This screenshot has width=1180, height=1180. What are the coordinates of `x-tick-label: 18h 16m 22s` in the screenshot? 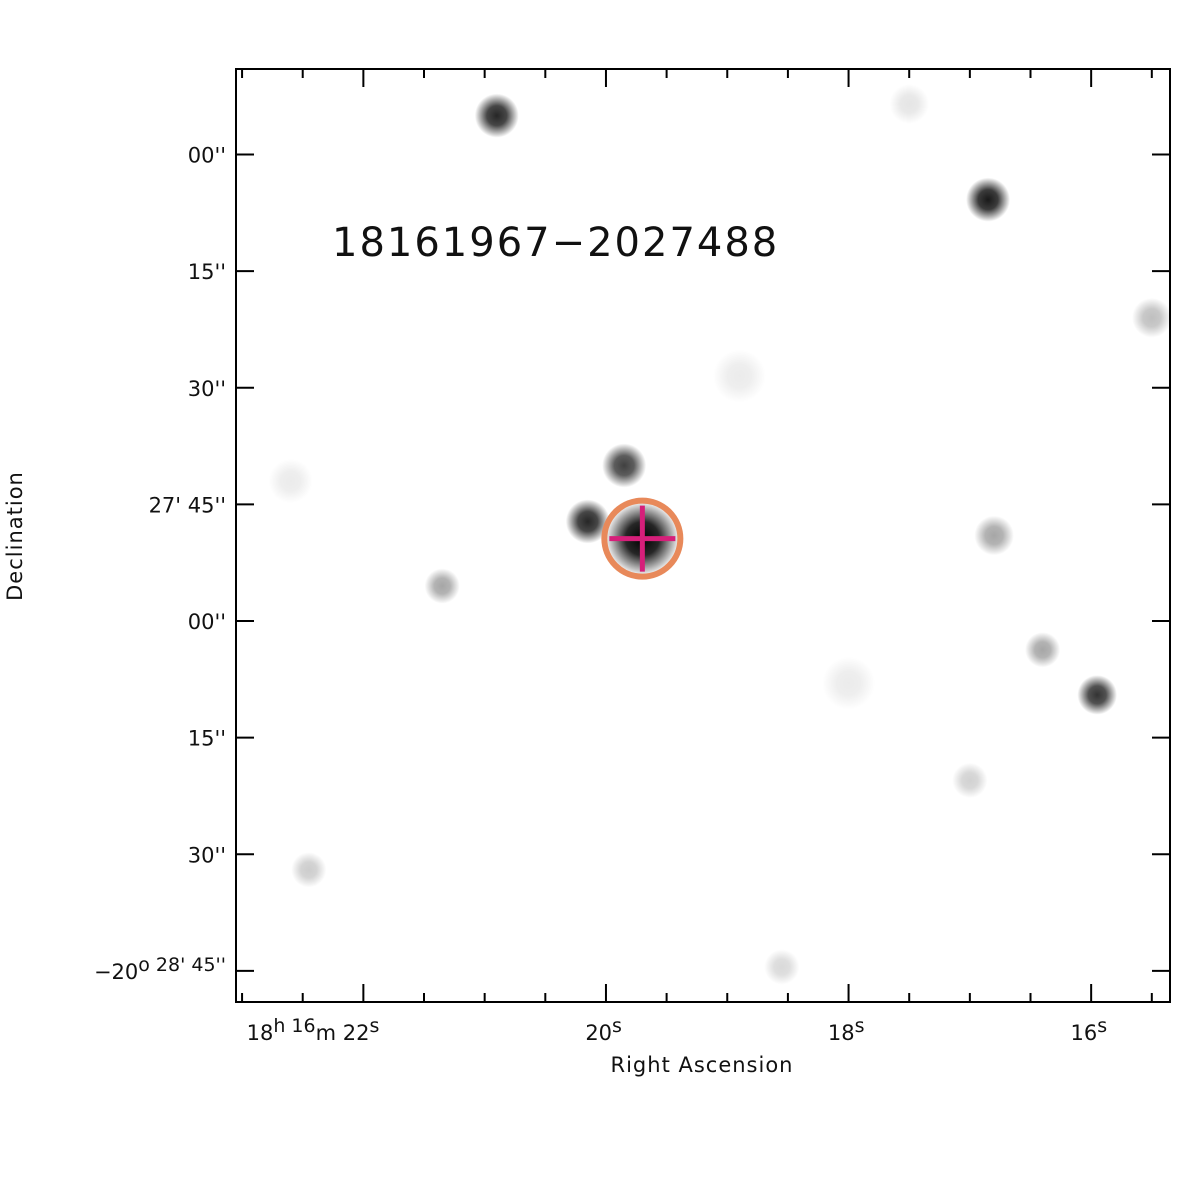 It's located at (313, 1030).